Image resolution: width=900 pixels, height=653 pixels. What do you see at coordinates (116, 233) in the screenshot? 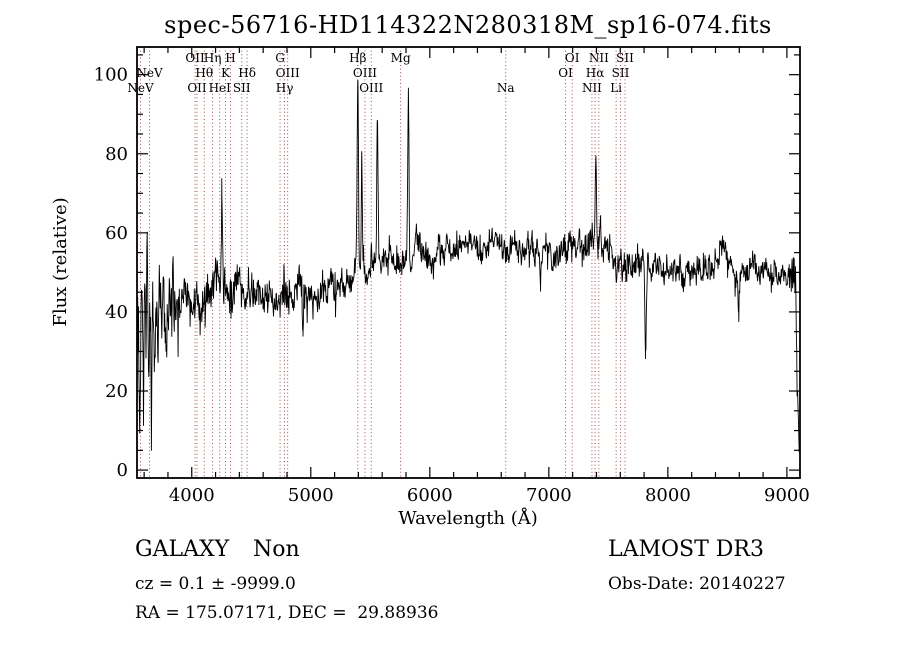
I see `y-tick-label: 60` at bounding box center [116, 233].